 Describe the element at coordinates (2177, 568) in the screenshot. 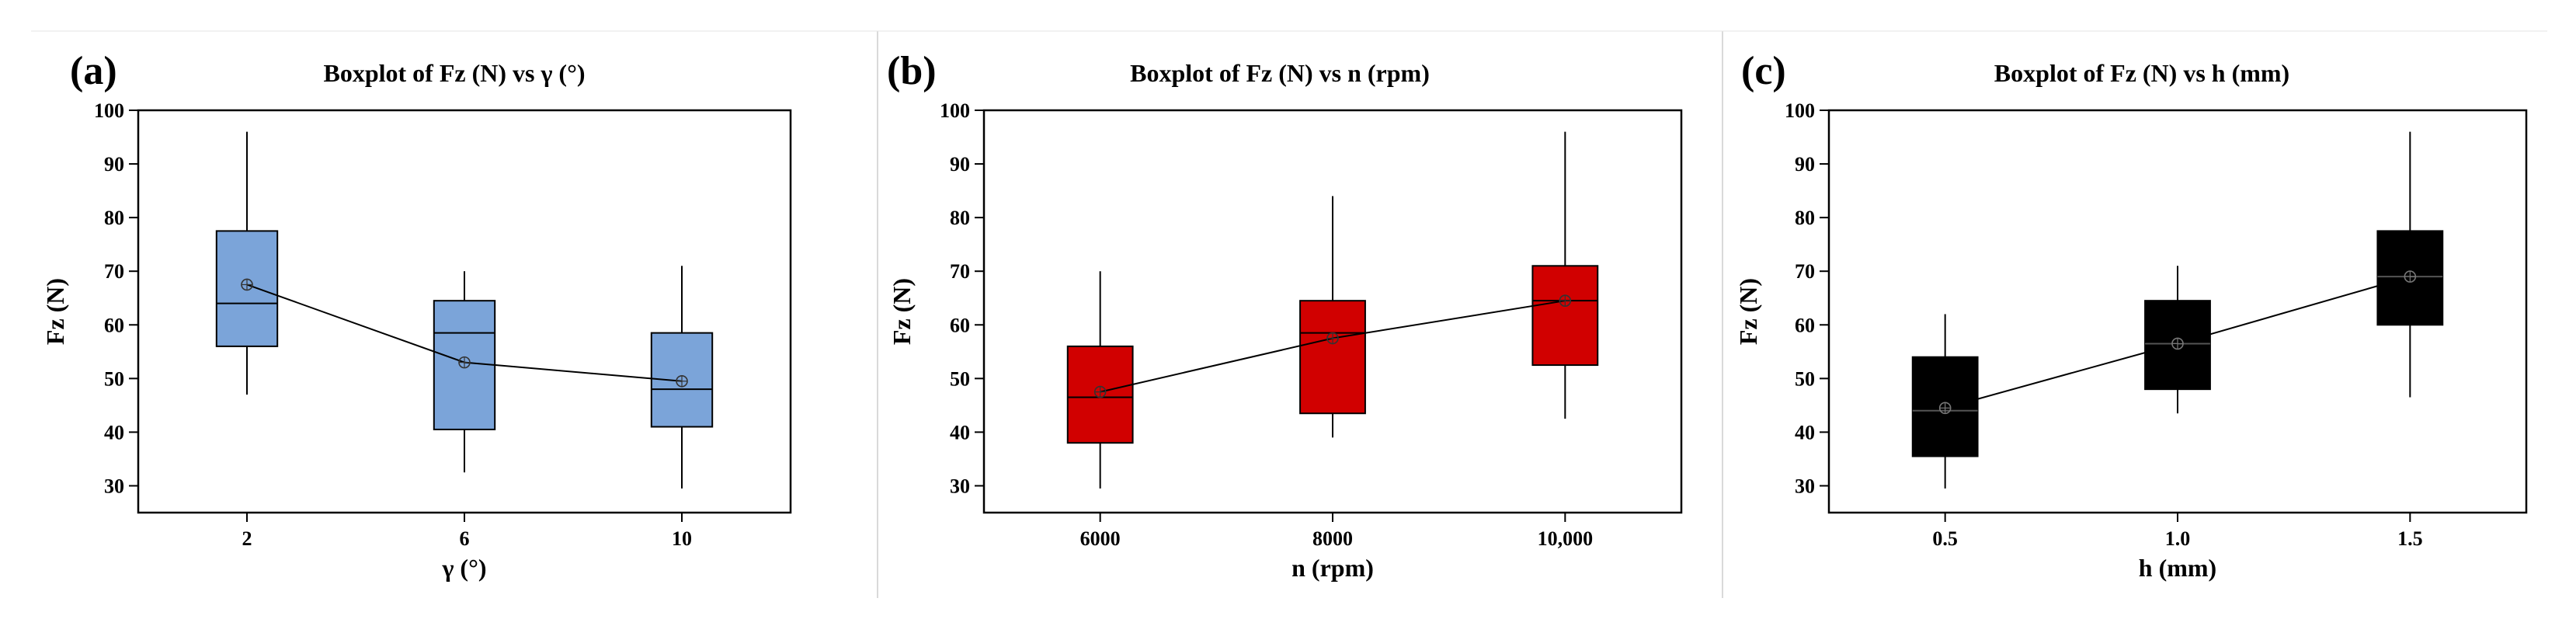

I see `x-axis-label: h (mm)` at that location.